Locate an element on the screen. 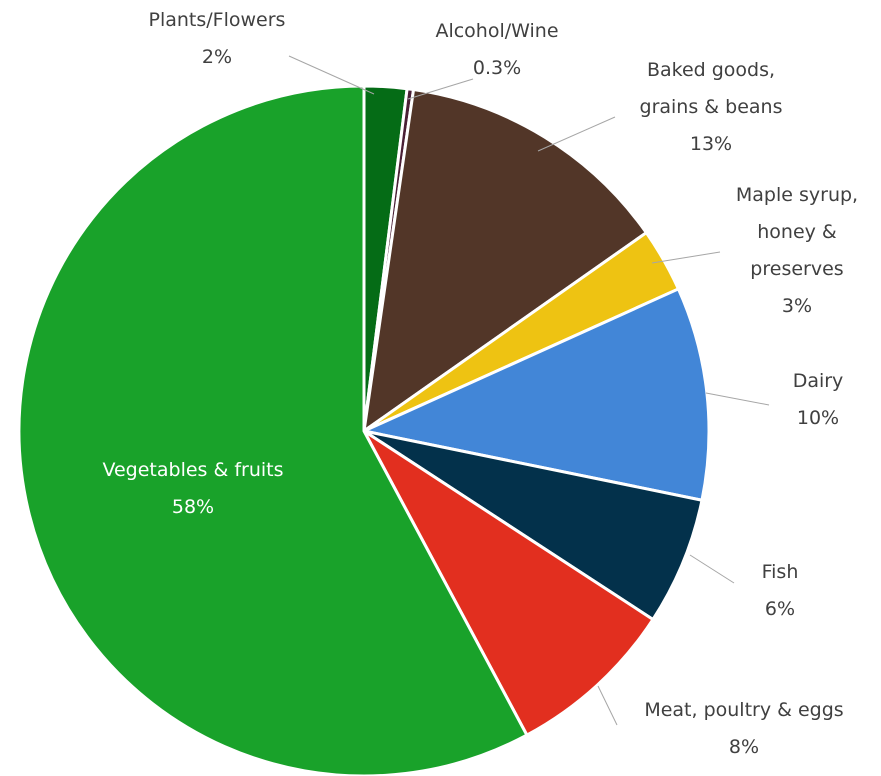  slice-label-line: preserves is located at coordinates (796, 269).